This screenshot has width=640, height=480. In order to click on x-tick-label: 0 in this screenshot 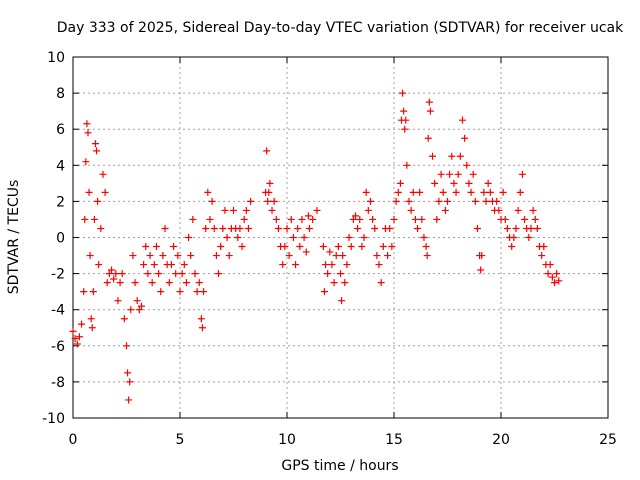, I will do `click(73, 440)`.